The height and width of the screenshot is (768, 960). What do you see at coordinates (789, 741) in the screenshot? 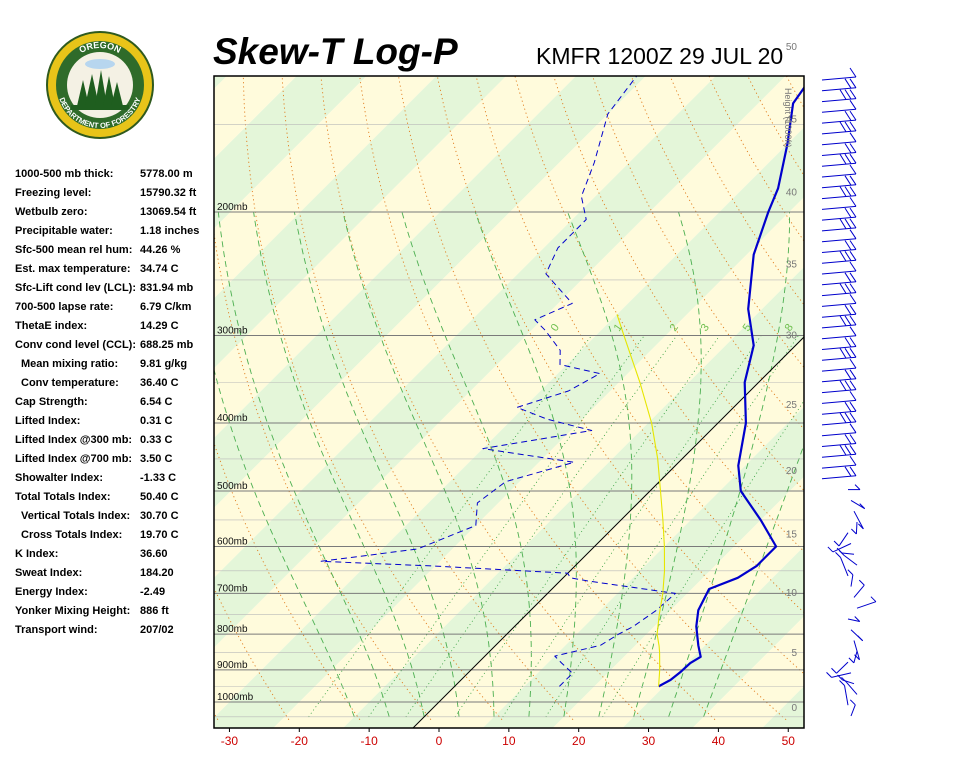
I see `x-tick-label: 50` at bounding box center [789, 741].